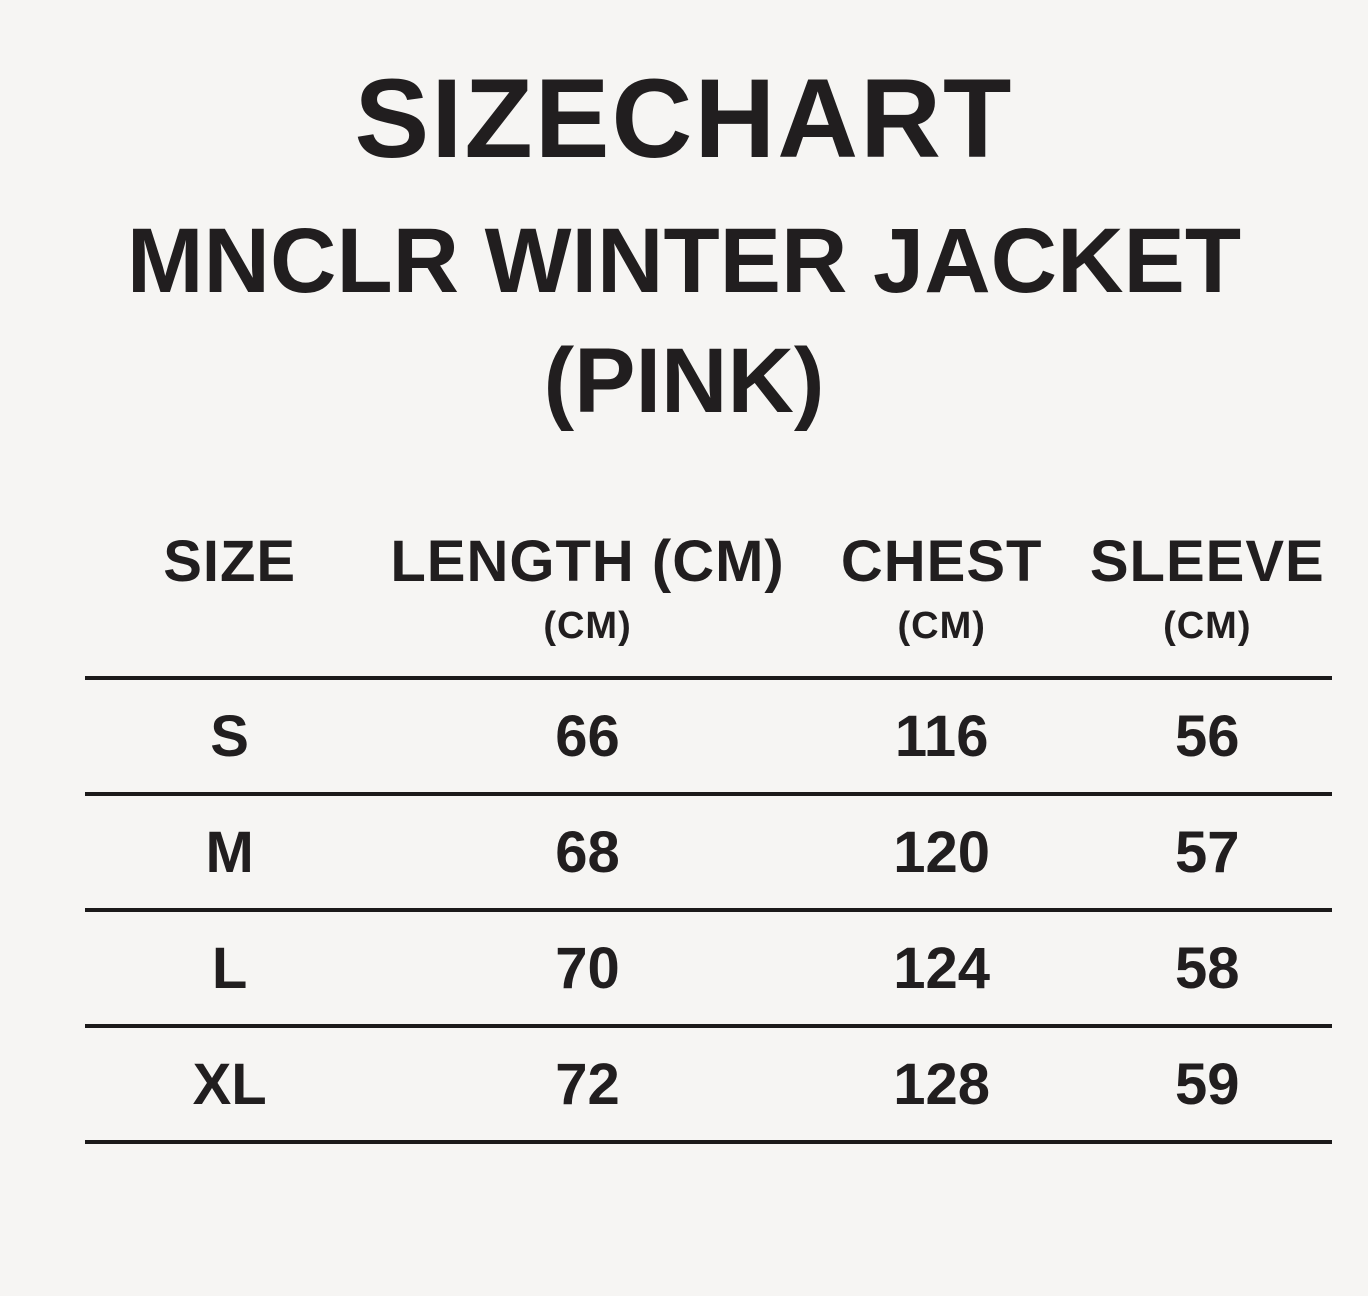  What do you see at coordinates (229, 736) in the screenshot?
I see `size-cell: S` at bounding box center [229, 736].